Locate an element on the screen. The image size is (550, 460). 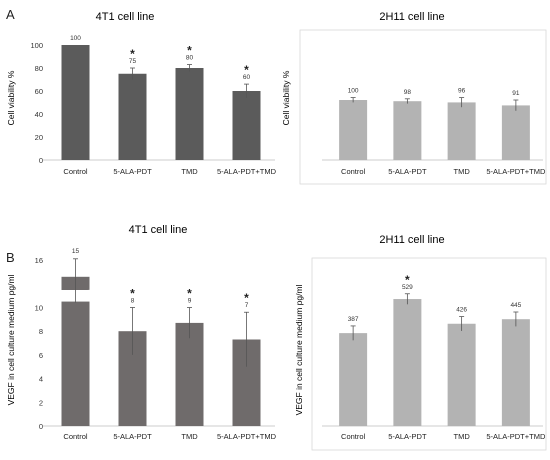
chart-1-value-label: 100 is located at coordinates (353, 91).